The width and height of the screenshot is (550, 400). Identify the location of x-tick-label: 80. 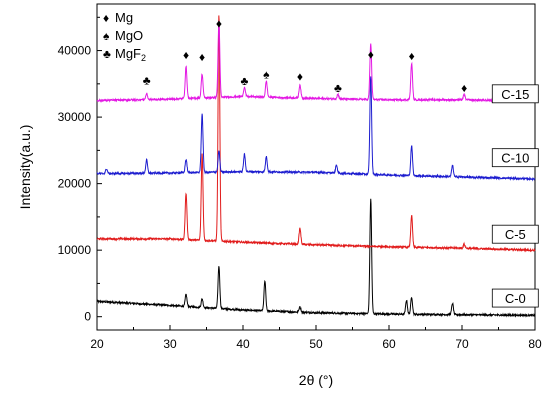
(535, 344).